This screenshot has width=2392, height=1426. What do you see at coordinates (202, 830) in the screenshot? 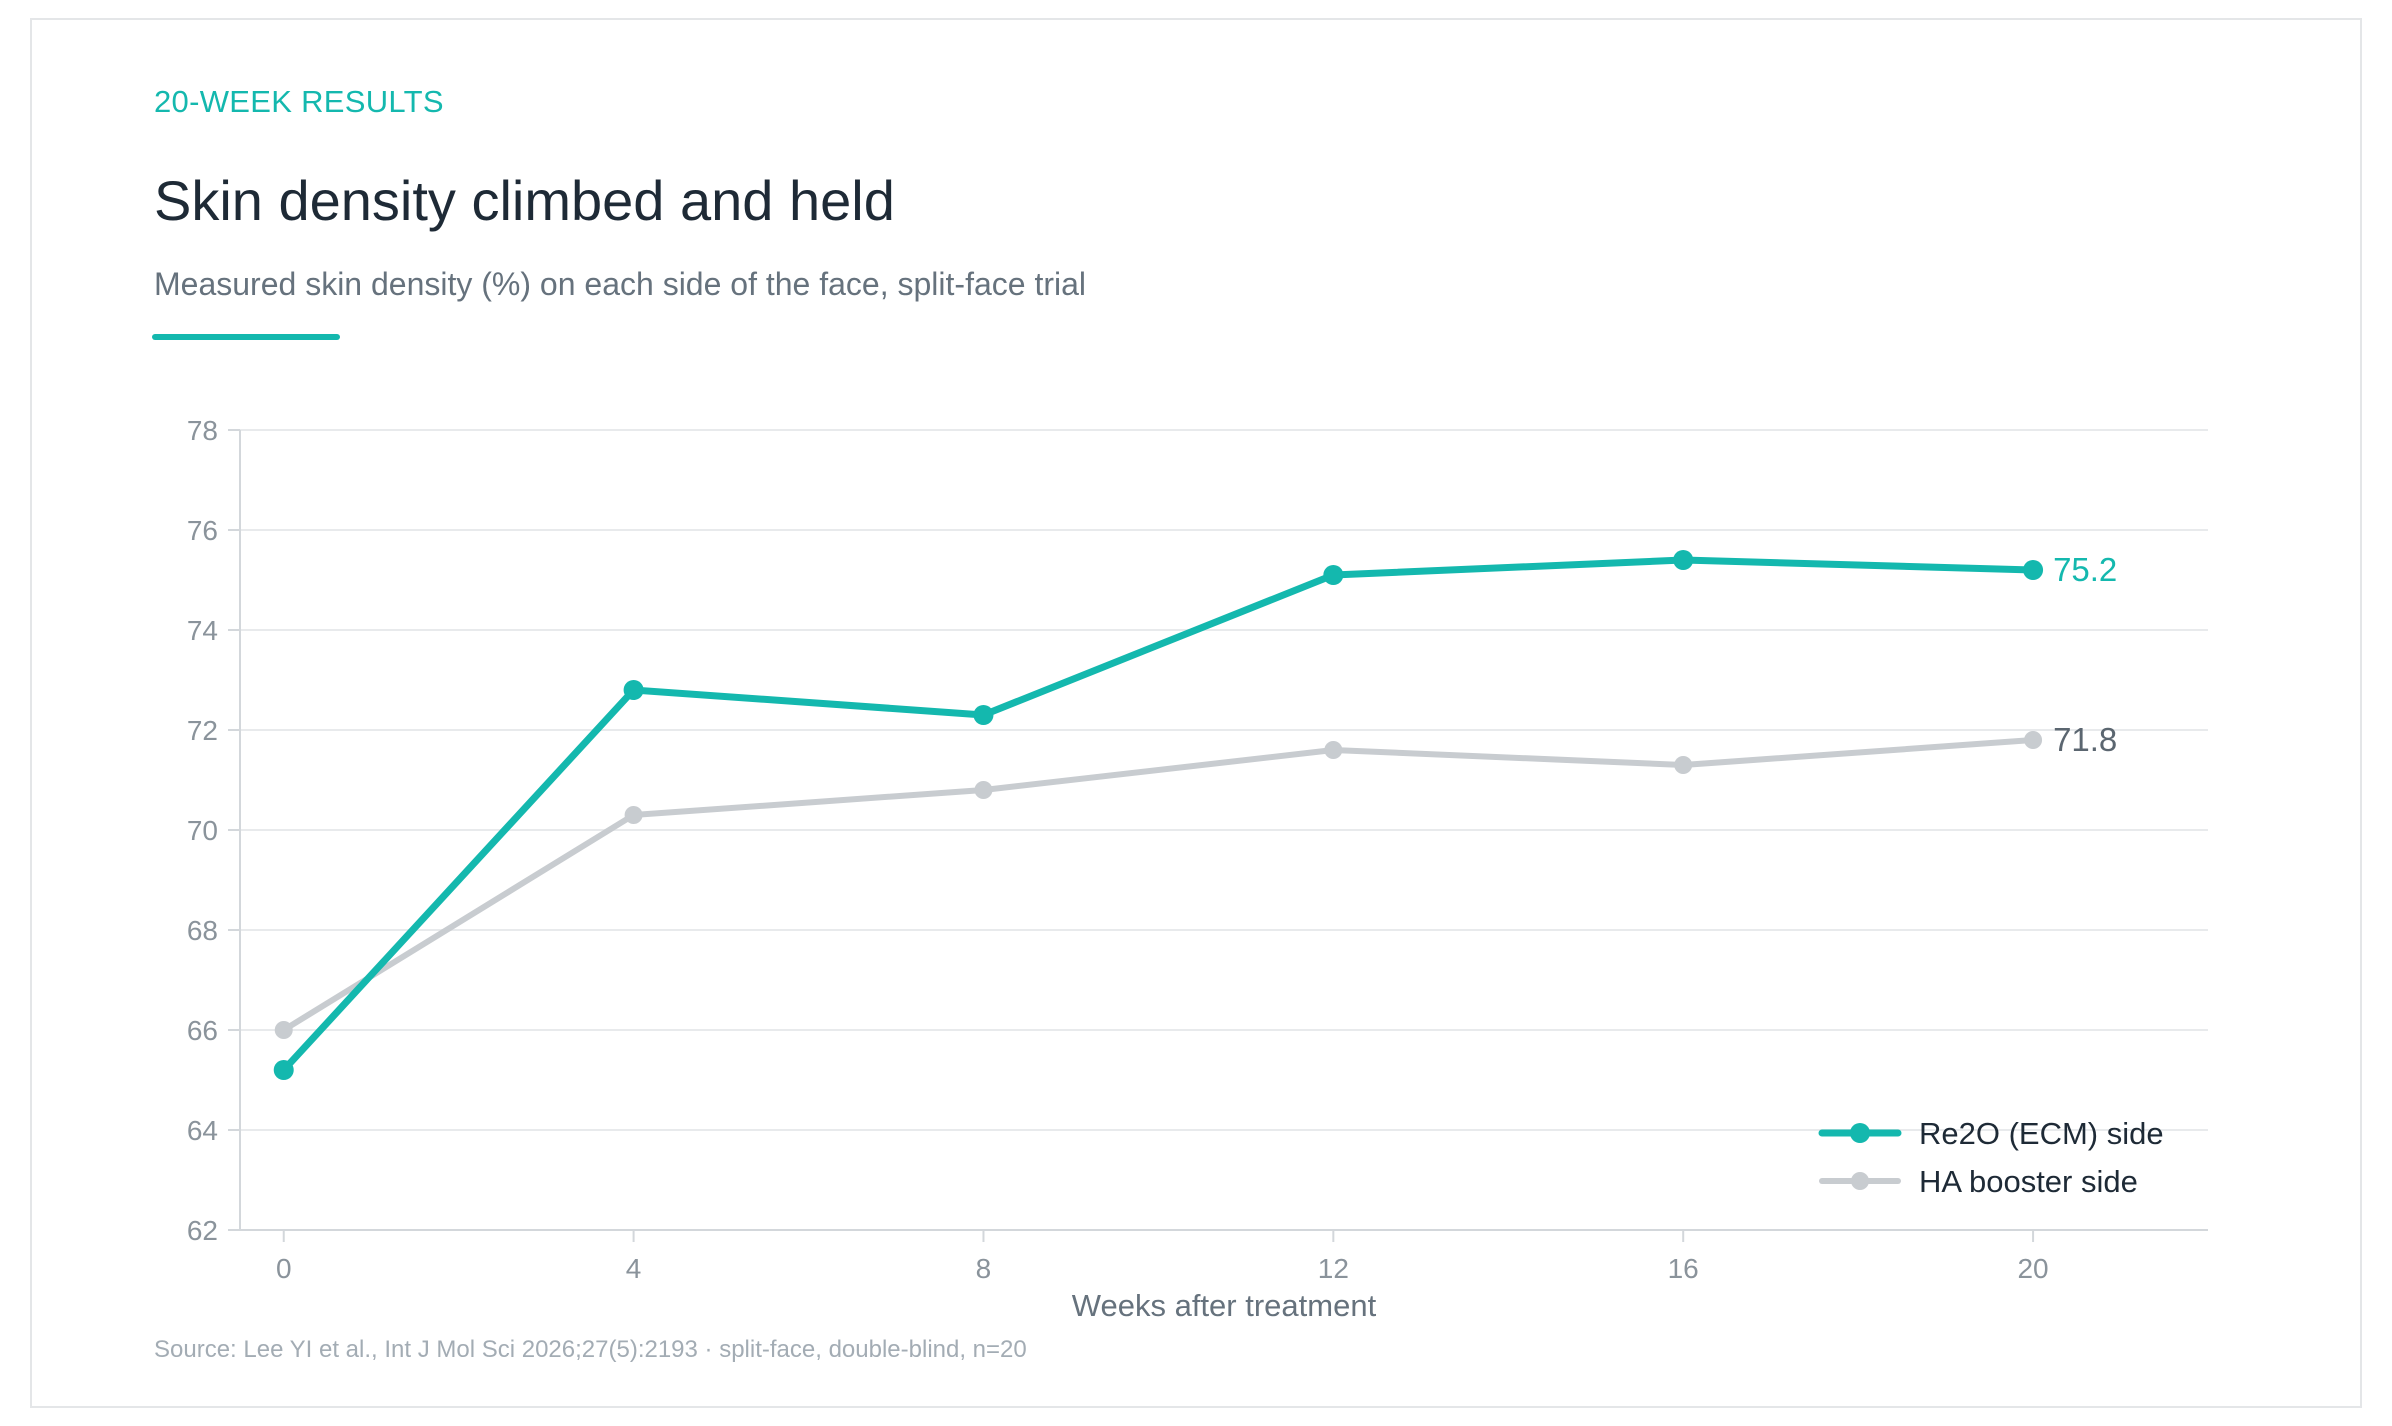
I see `y-tick-label: 70` at bounding box center [202, 830].